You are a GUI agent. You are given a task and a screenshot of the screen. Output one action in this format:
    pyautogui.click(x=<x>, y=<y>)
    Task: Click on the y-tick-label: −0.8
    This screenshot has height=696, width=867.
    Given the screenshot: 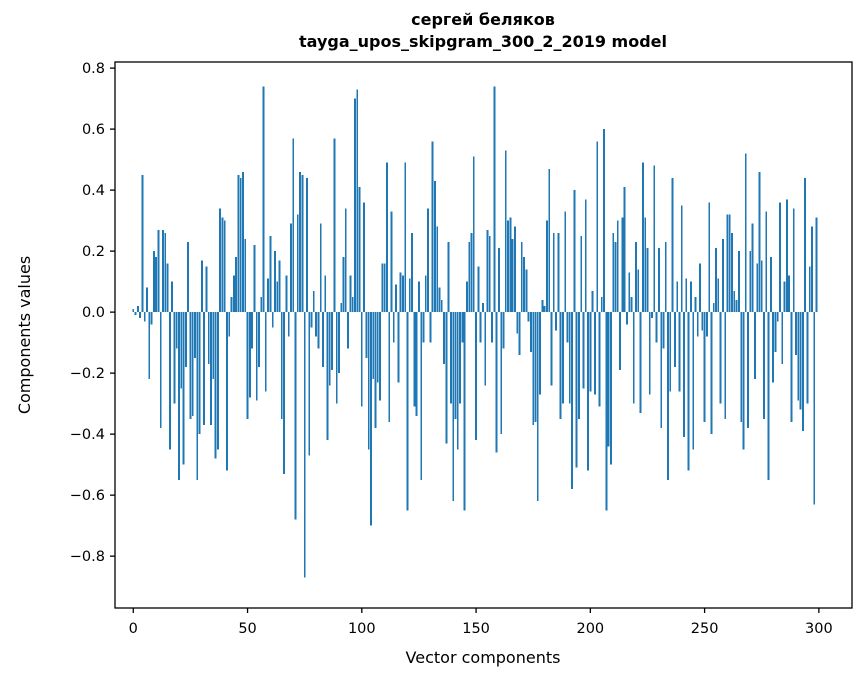 What is the action you would take?
    pyautogui.click(x=87, y=557)
    